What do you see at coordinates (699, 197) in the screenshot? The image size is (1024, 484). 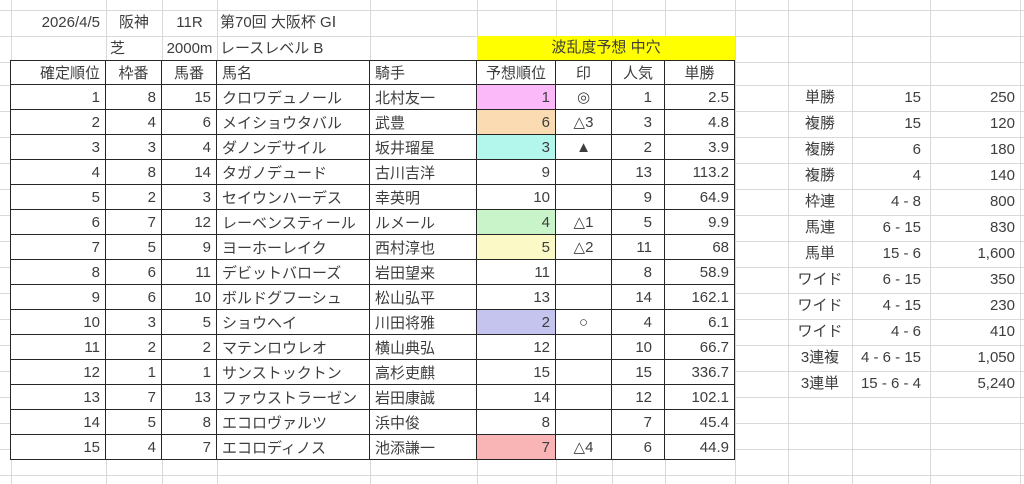 I see `win-odds-cell: 64.9` at bounding box center [699, 197].